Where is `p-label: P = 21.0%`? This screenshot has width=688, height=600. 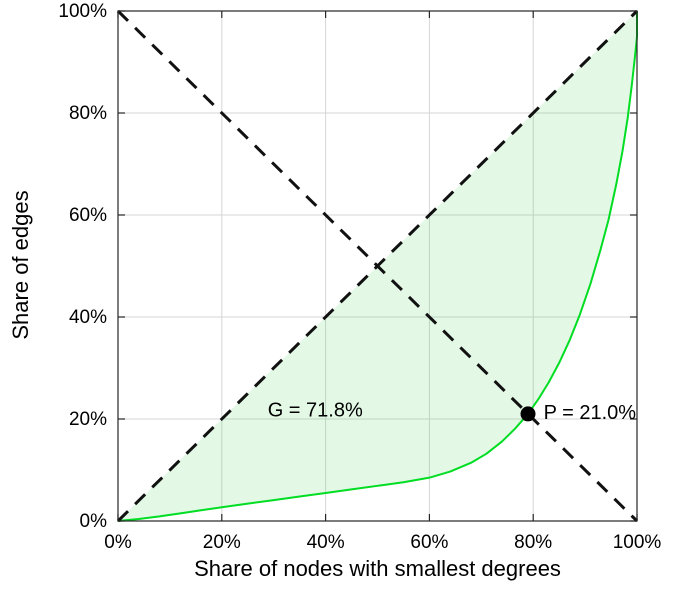
p-label: P = 21.0% is located at coordinates (590, 413).